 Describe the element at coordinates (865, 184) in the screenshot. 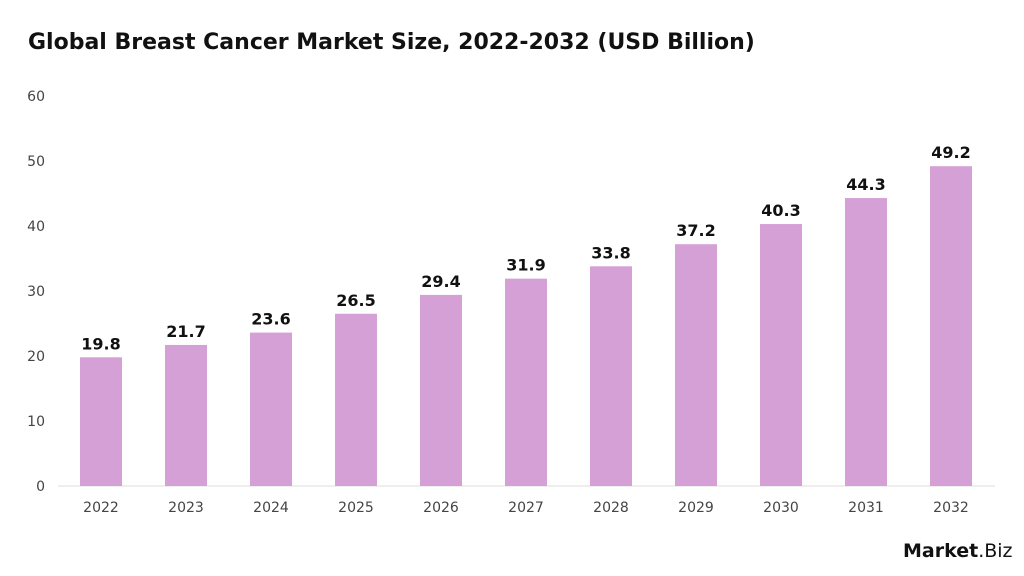

I see `data-label: 44.3` at that location.